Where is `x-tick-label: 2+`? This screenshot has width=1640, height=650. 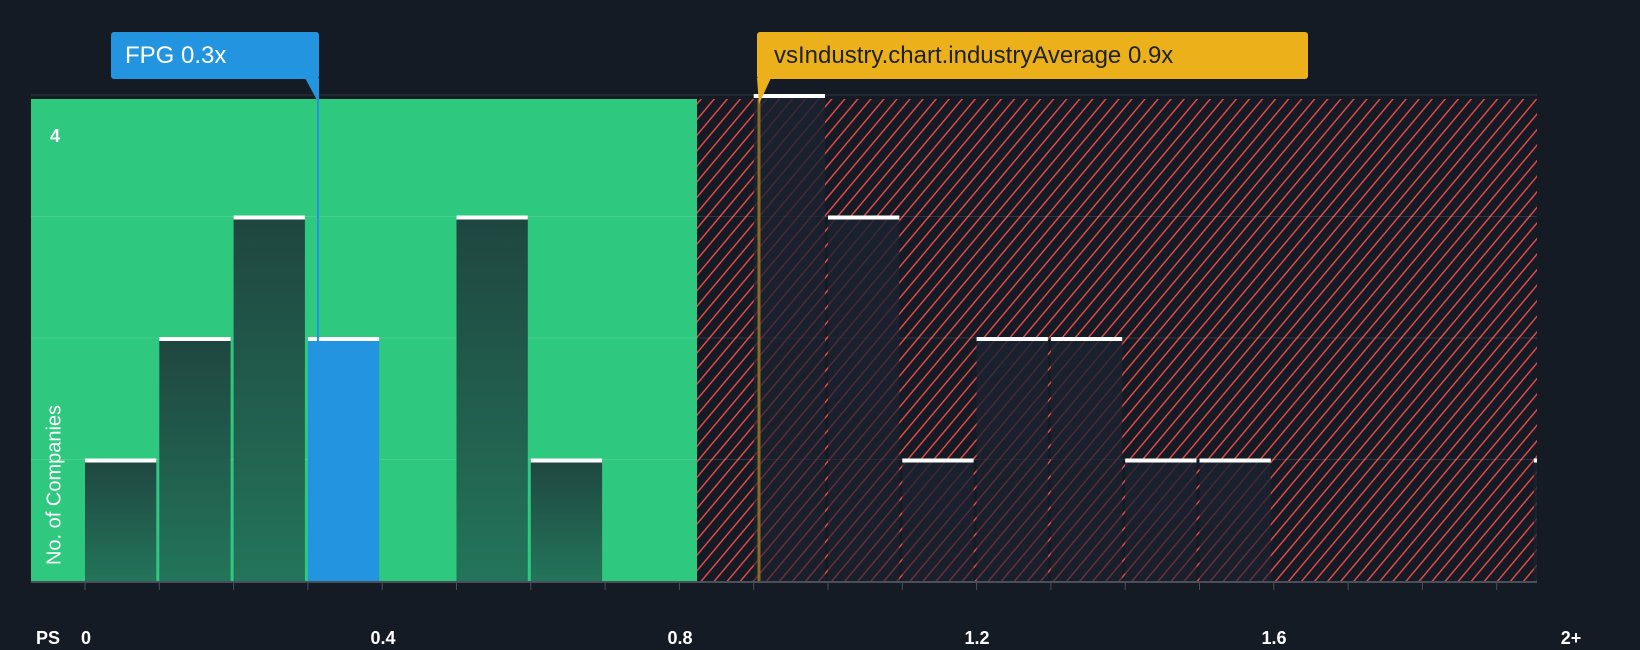
x-tick-label: 2+ is located at coordinates (1571, 638).